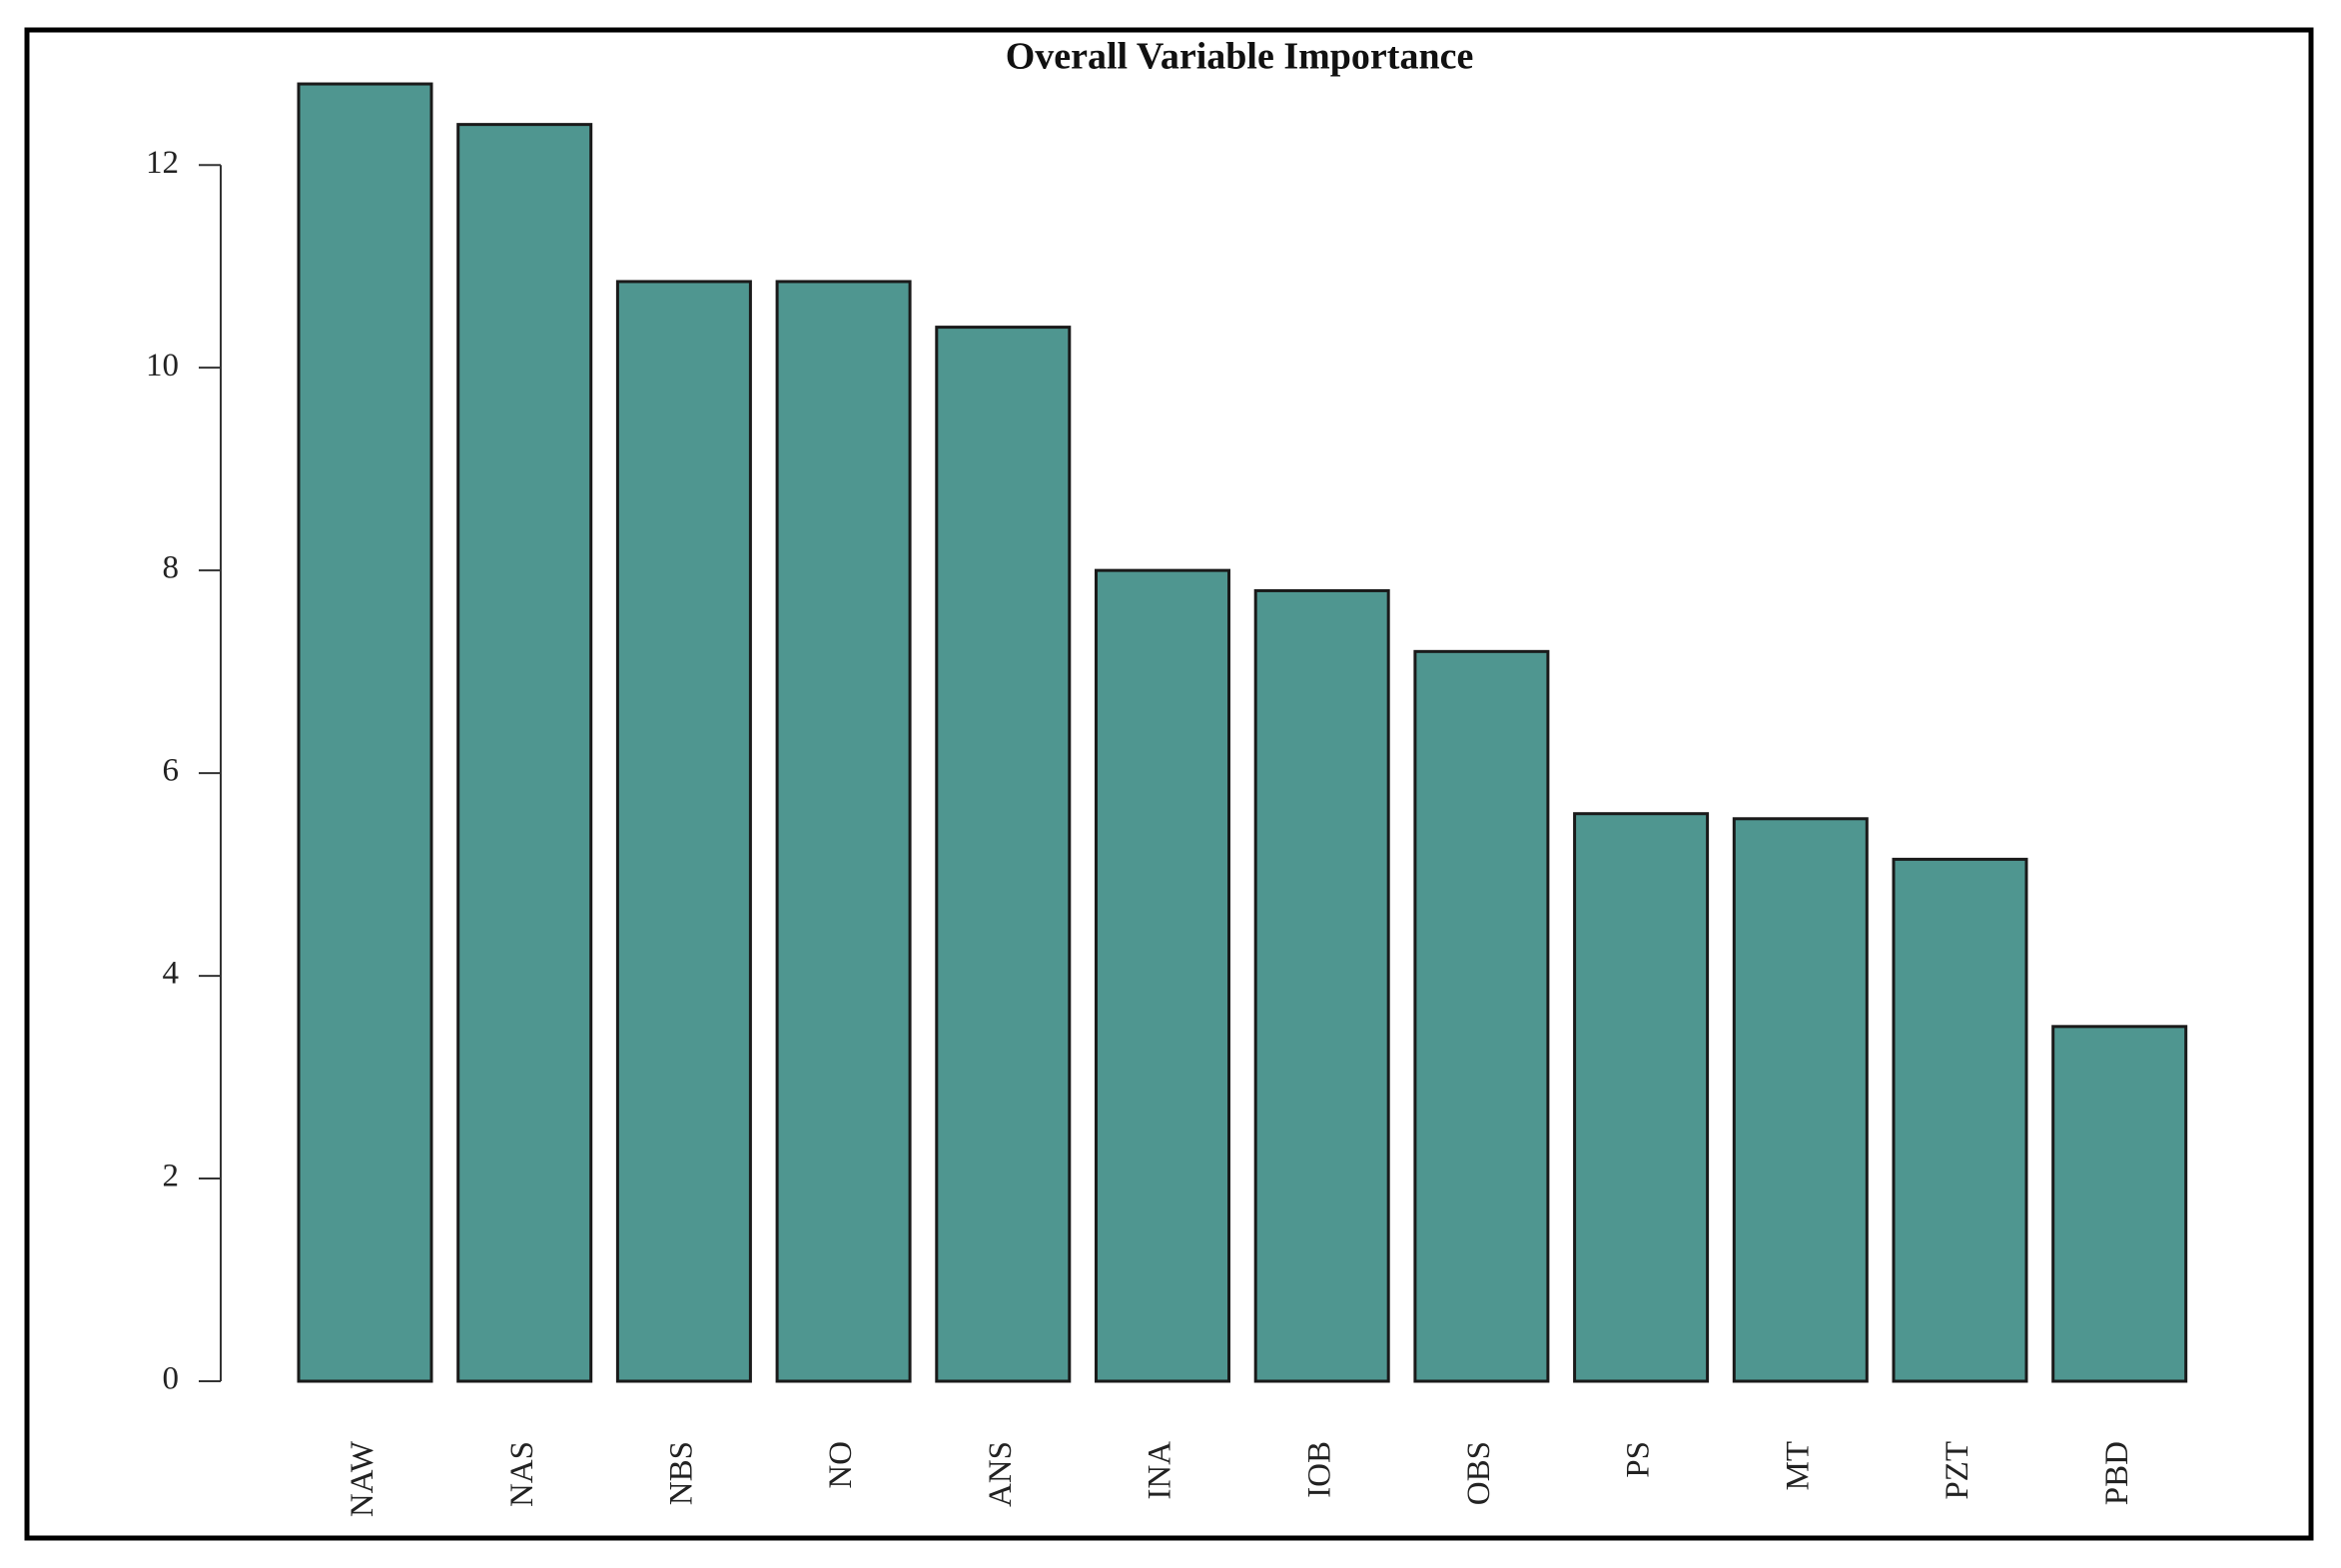  I want to click on y-tick-label: 2, so click(172, 1176).